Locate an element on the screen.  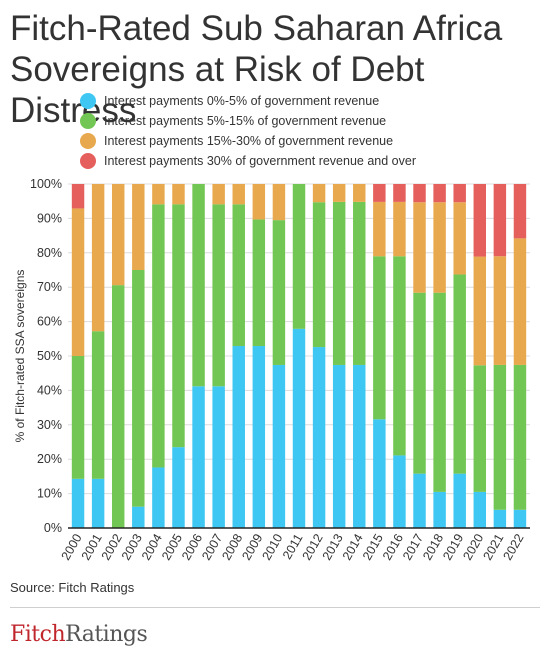
bar-segment-2021-s2 is located at coordinates (500, 310).